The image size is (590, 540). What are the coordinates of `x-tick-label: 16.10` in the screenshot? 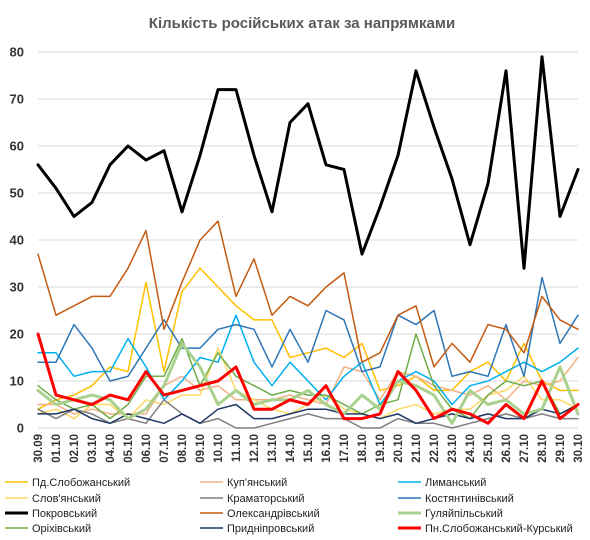 It's located at (327, 448).